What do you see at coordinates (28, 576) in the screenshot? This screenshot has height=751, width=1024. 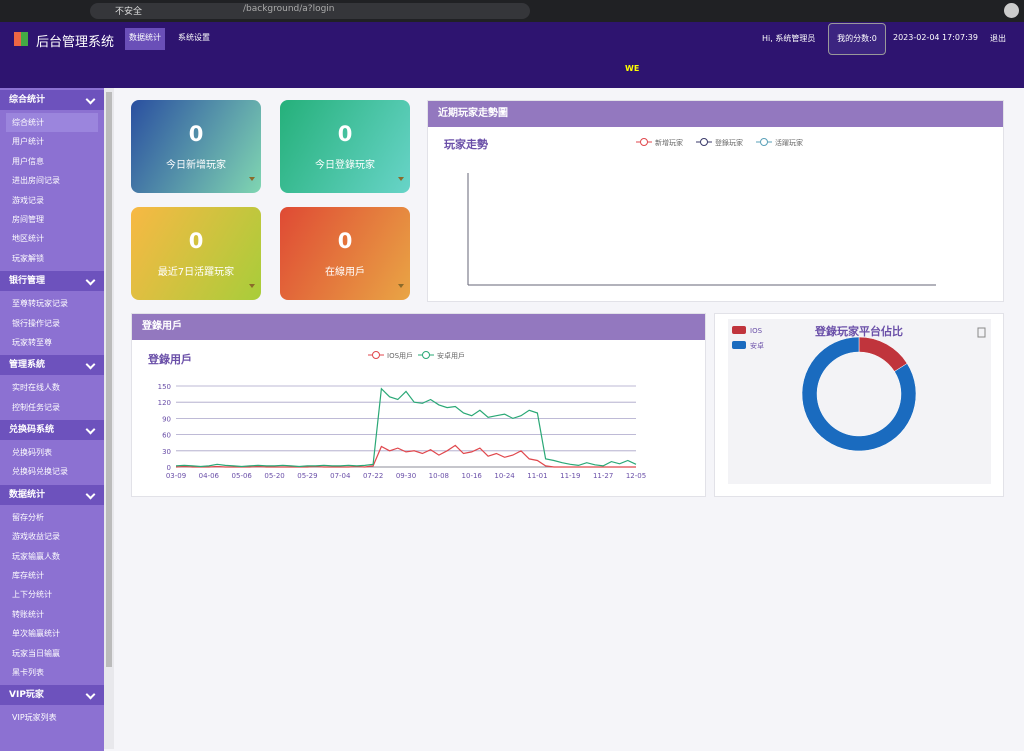 I see `menu-item: 库存统计` at bounding box center [28, 576].